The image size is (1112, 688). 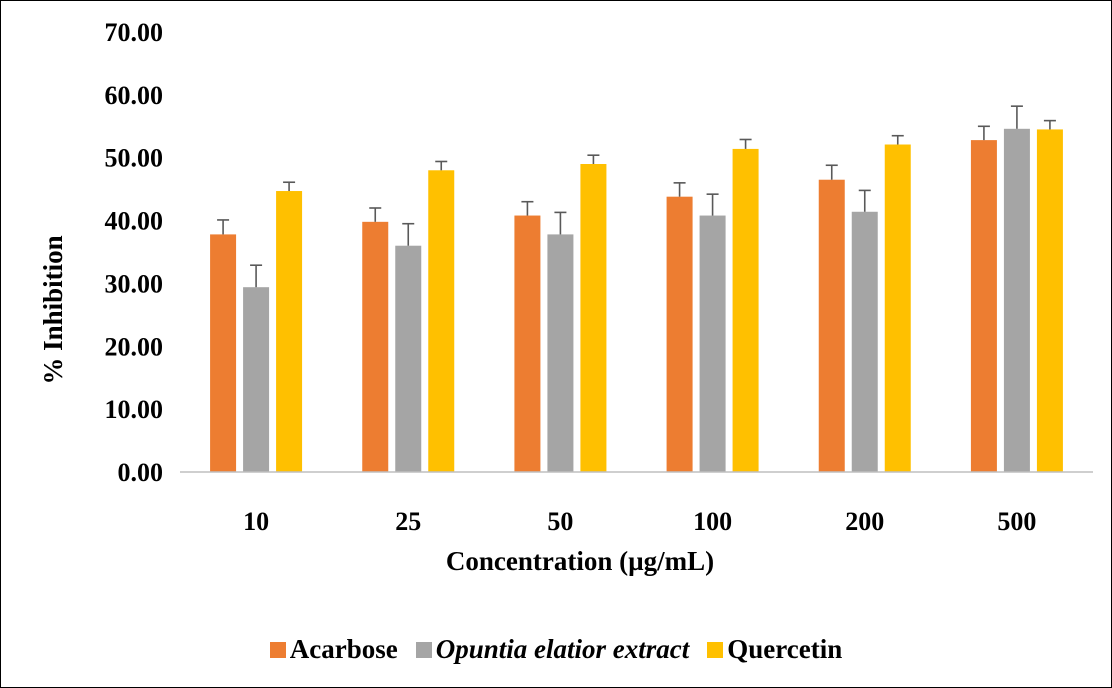 What do you see at coordinates (715, 649) in the screenshot?
I see `legend-swatch-quercetin` at bounding box center [715, 649].